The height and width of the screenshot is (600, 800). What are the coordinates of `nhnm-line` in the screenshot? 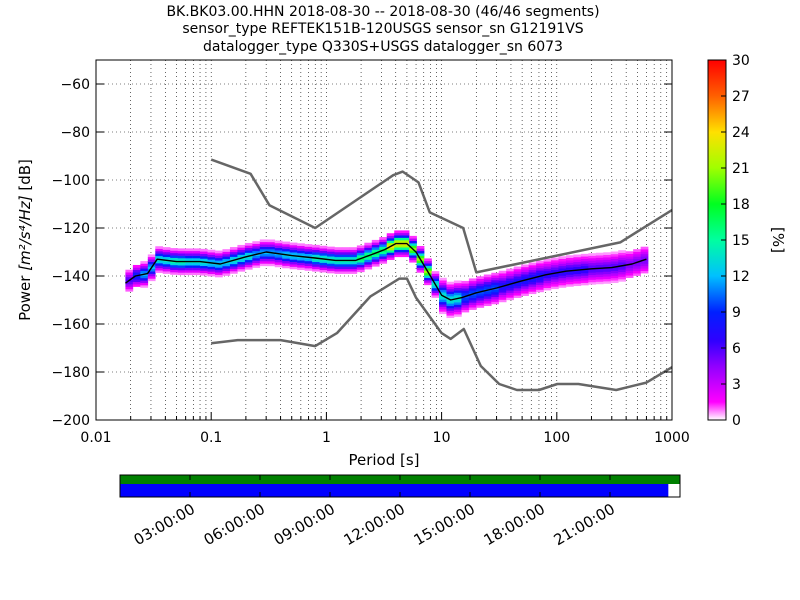 It's located at (441, 216).